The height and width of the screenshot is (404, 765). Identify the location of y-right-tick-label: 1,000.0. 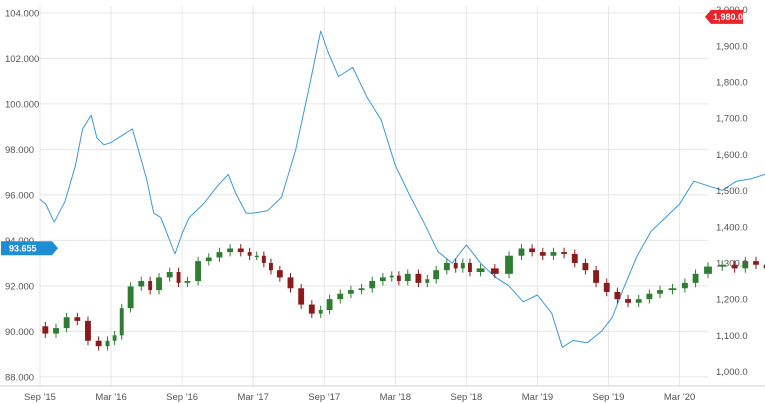
(732, 372).